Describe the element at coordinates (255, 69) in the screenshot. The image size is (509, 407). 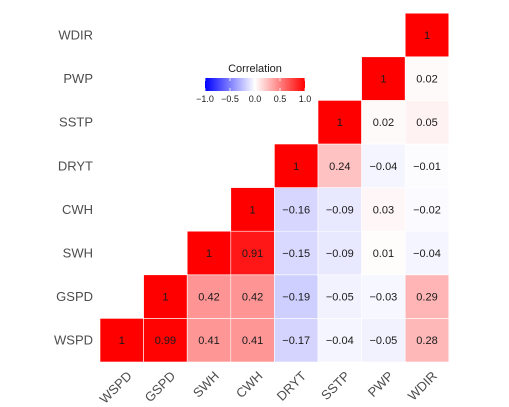
I see `legend-title: Correlation` at that location.